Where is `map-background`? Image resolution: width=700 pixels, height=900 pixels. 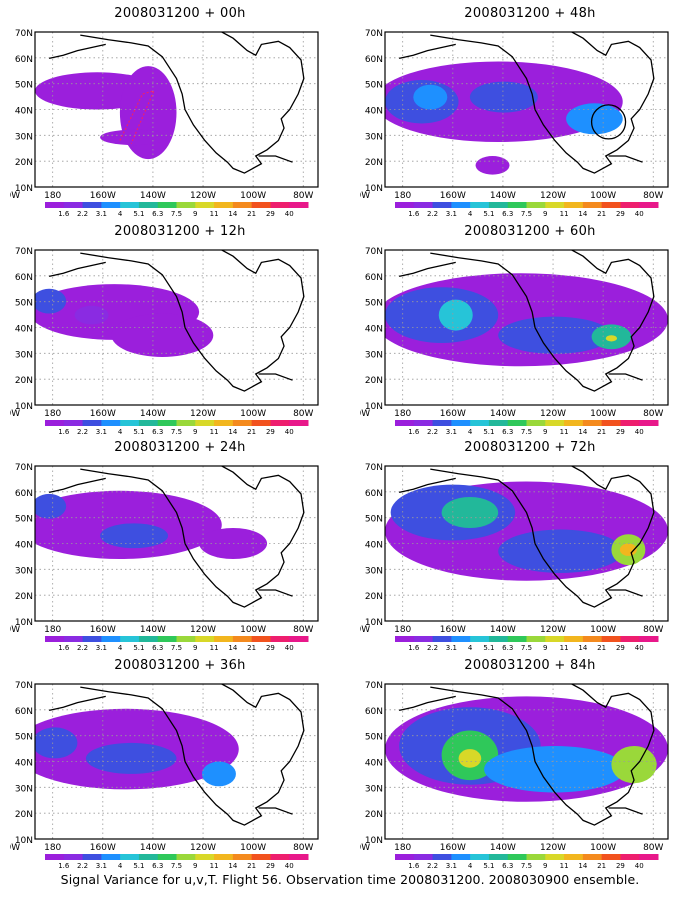 map-background is located at coordinates (176, 109).